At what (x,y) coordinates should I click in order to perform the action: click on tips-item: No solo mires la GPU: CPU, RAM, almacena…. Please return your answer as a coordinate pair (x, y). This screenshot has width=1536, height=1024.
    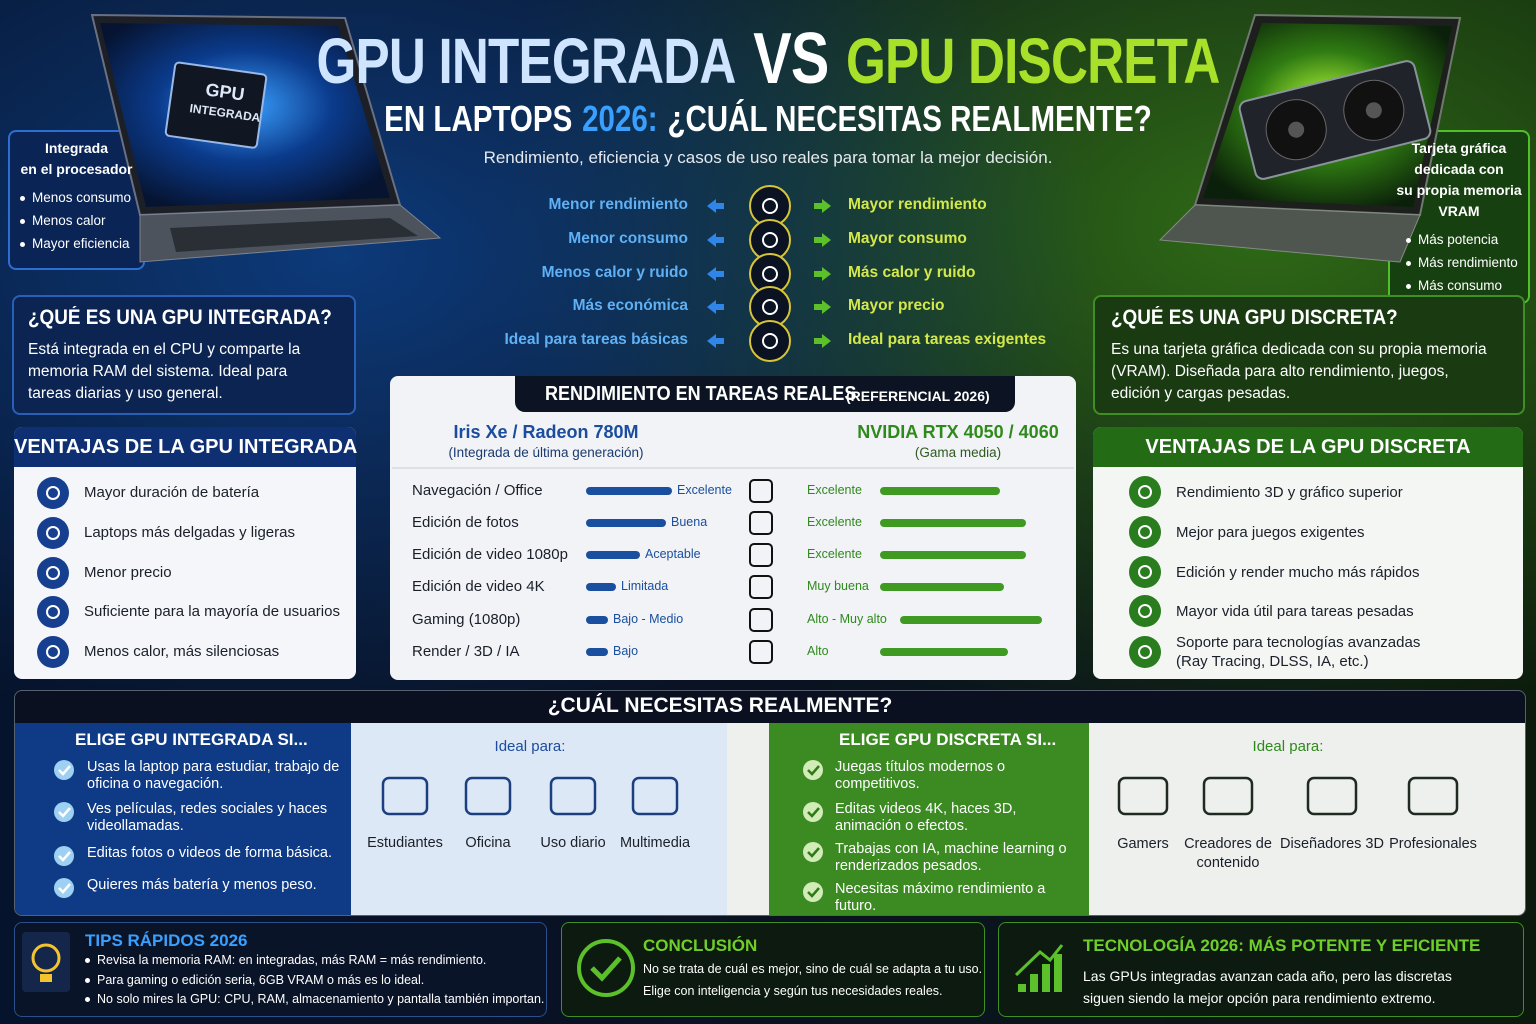
    Looking at the image, I should click on (314, 999).